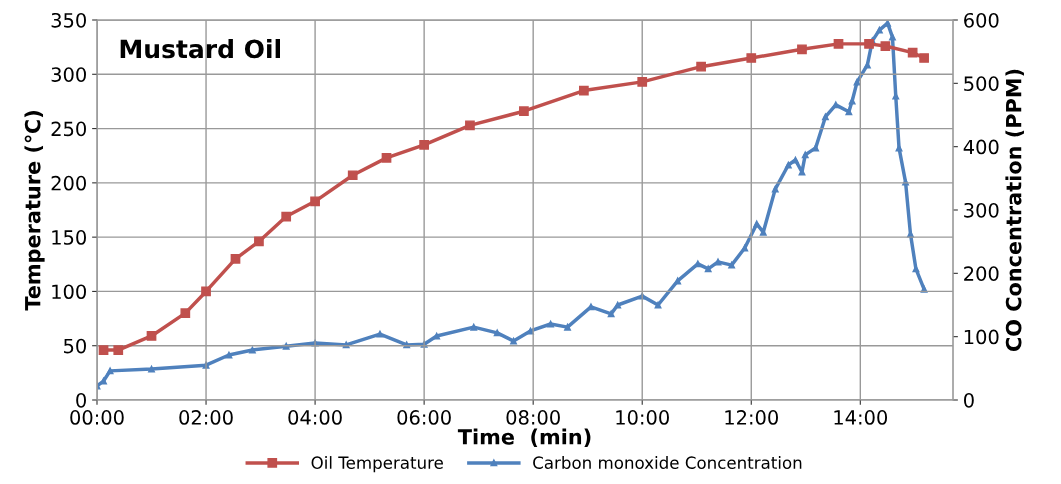 The image size is (1061, 484). What do you see at coordinates (667, 462) in the screenshot?
I see `legend-label: Carbon monoxide Concentration` at bounding box center [667, 462].